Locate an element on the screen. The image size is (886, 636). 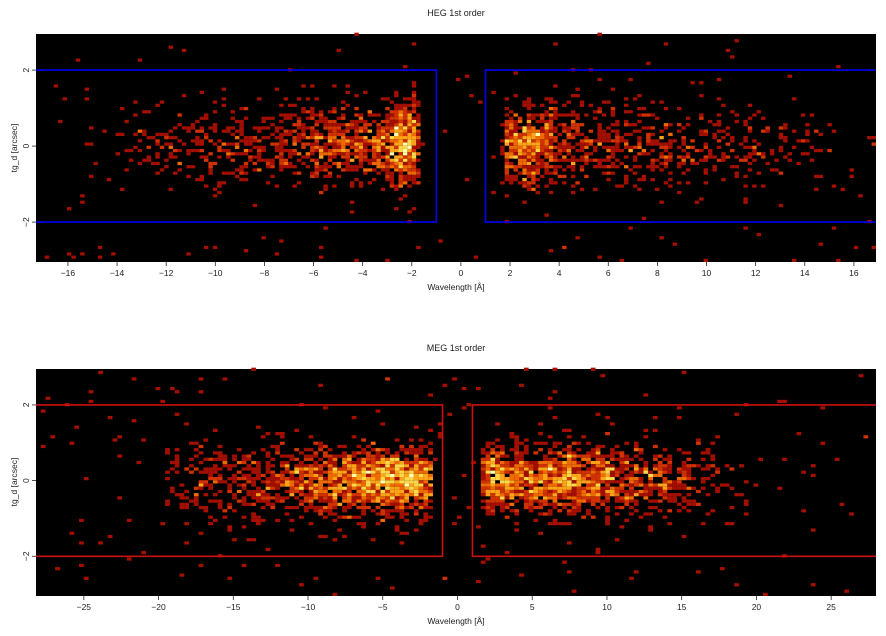
heg-x-tick-label: −2 is located at coordinates (412, 273).